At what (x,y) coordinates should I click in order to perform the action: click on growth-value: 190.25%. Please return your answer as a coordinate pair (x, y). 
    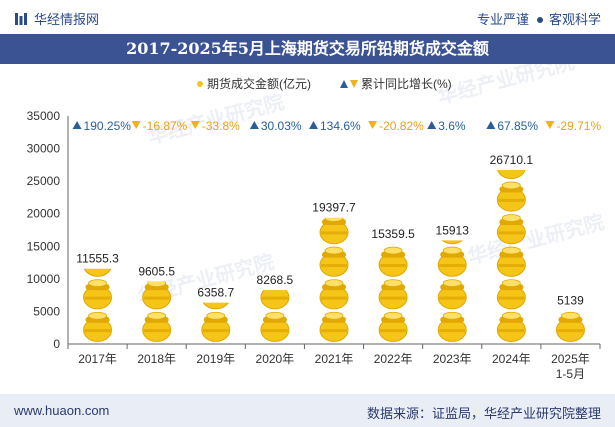
    Looking at the image, I should click on (108, 126).